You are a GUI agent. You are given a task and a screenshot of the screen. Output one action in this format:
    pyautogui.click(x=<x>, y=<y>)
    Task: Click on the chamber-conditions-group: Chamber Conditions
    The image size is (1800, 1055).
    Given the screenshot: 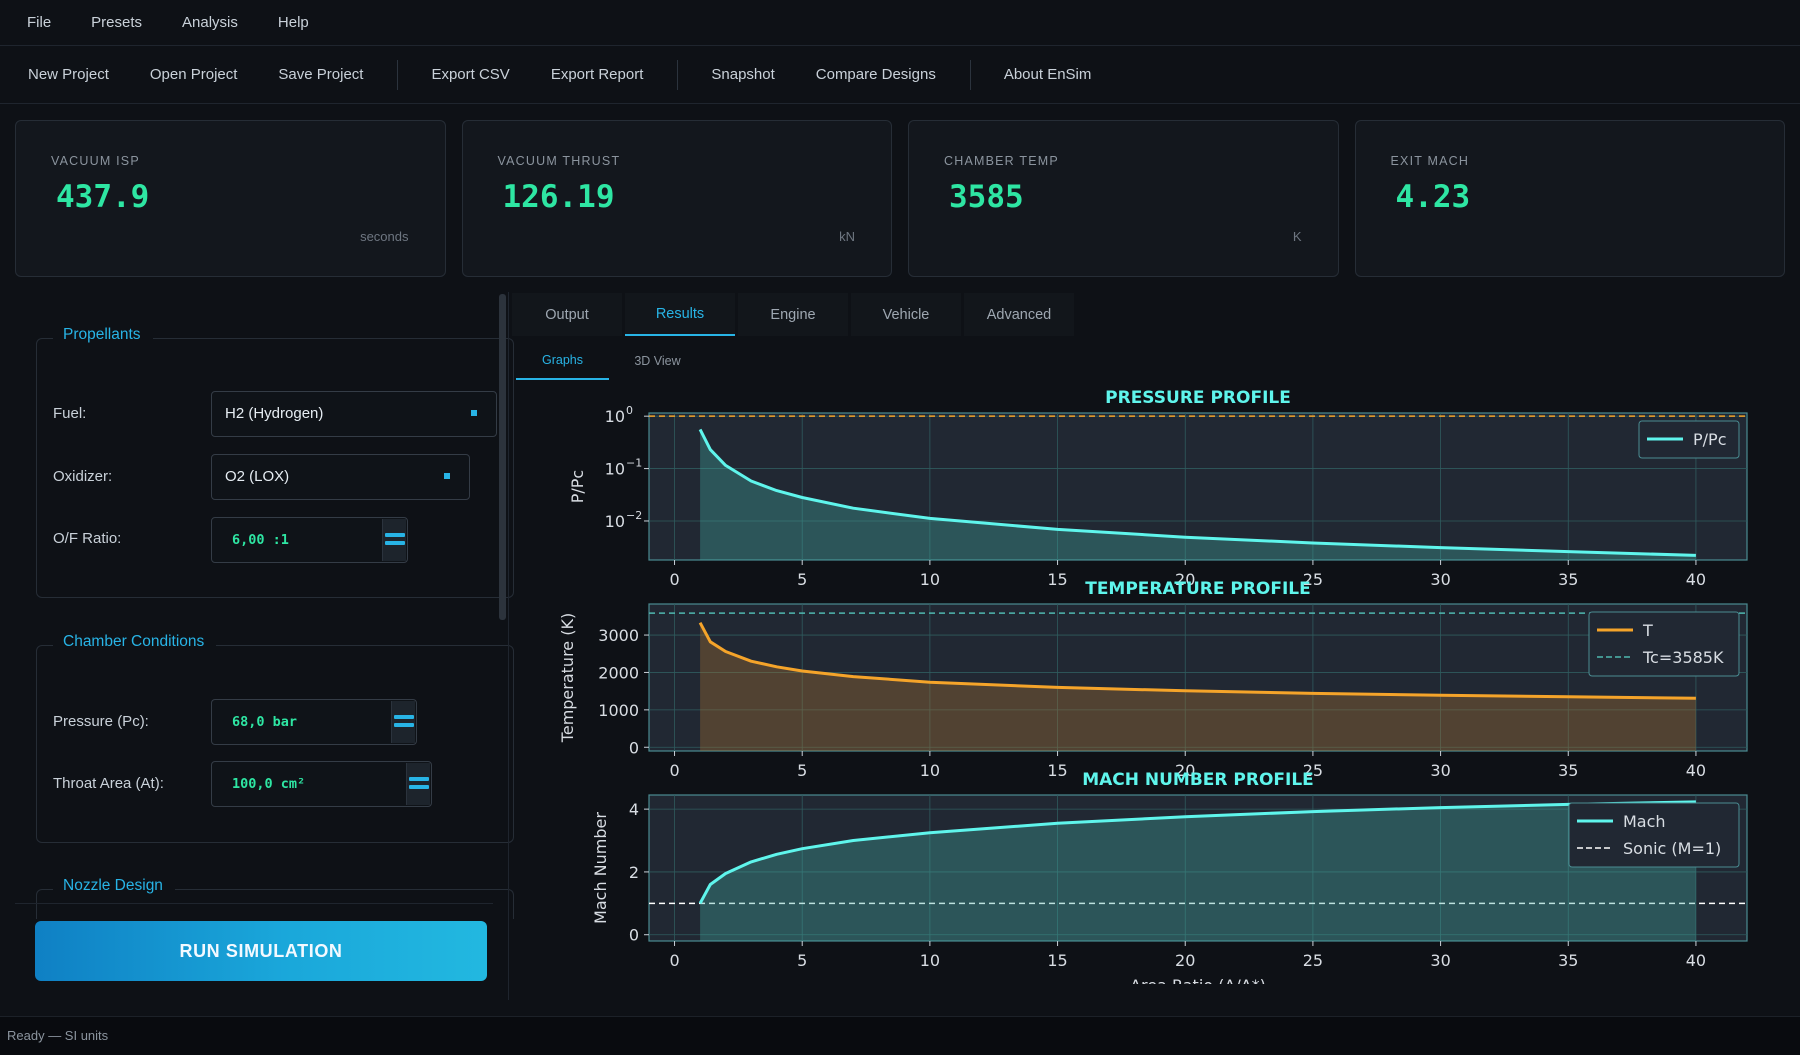 What is the action you would take?
    pyautogui.click(x=275, y=738)
    